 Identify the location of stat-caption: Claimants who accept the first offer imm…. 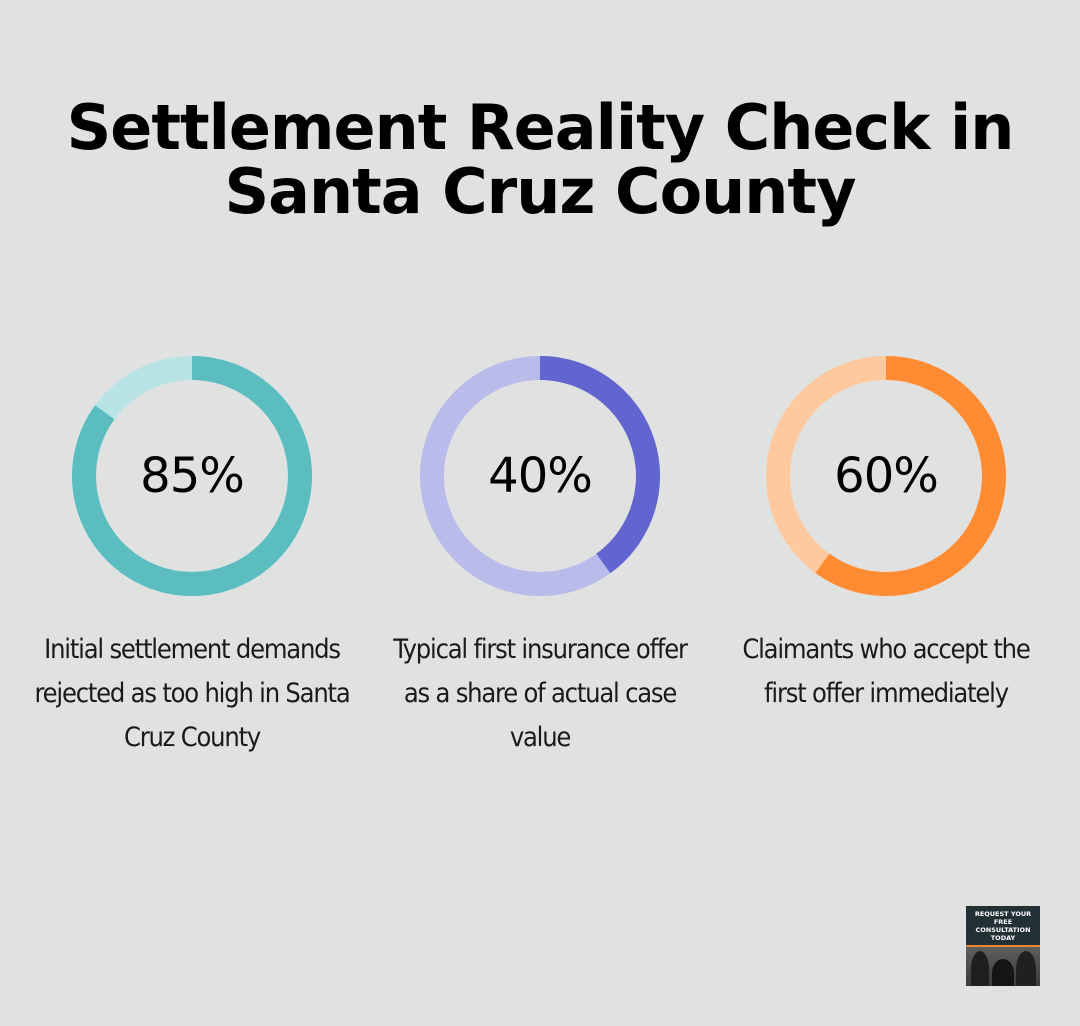
(886, 672).